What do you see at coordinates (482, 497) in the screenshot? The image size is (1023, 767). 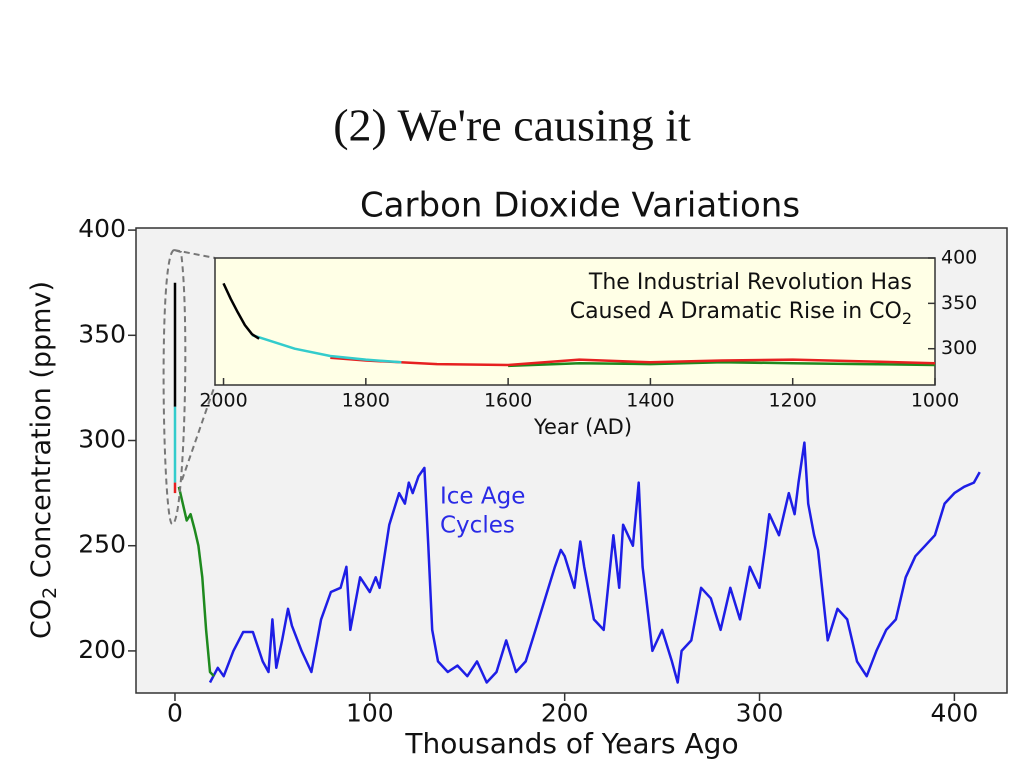 I see `annotation: Ice Age` at bounding box center [482, 497].